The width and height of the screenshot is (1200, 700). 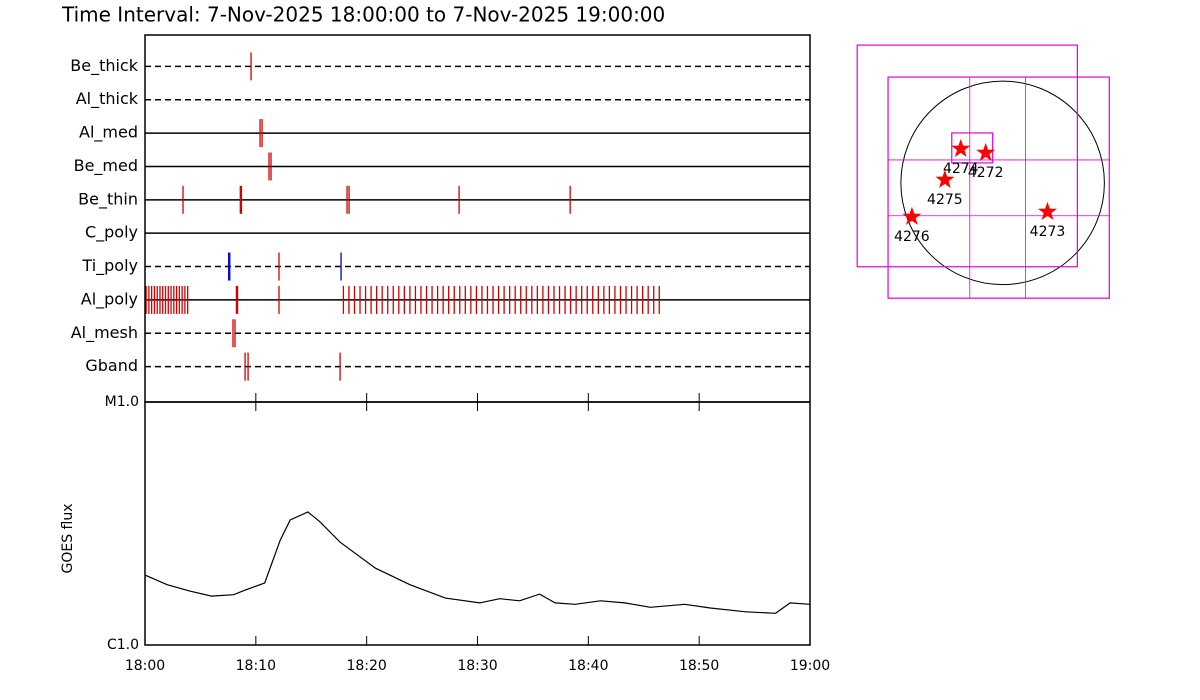 I want to click on y-axis-label: GOES flux, so click(x=68, y=538).